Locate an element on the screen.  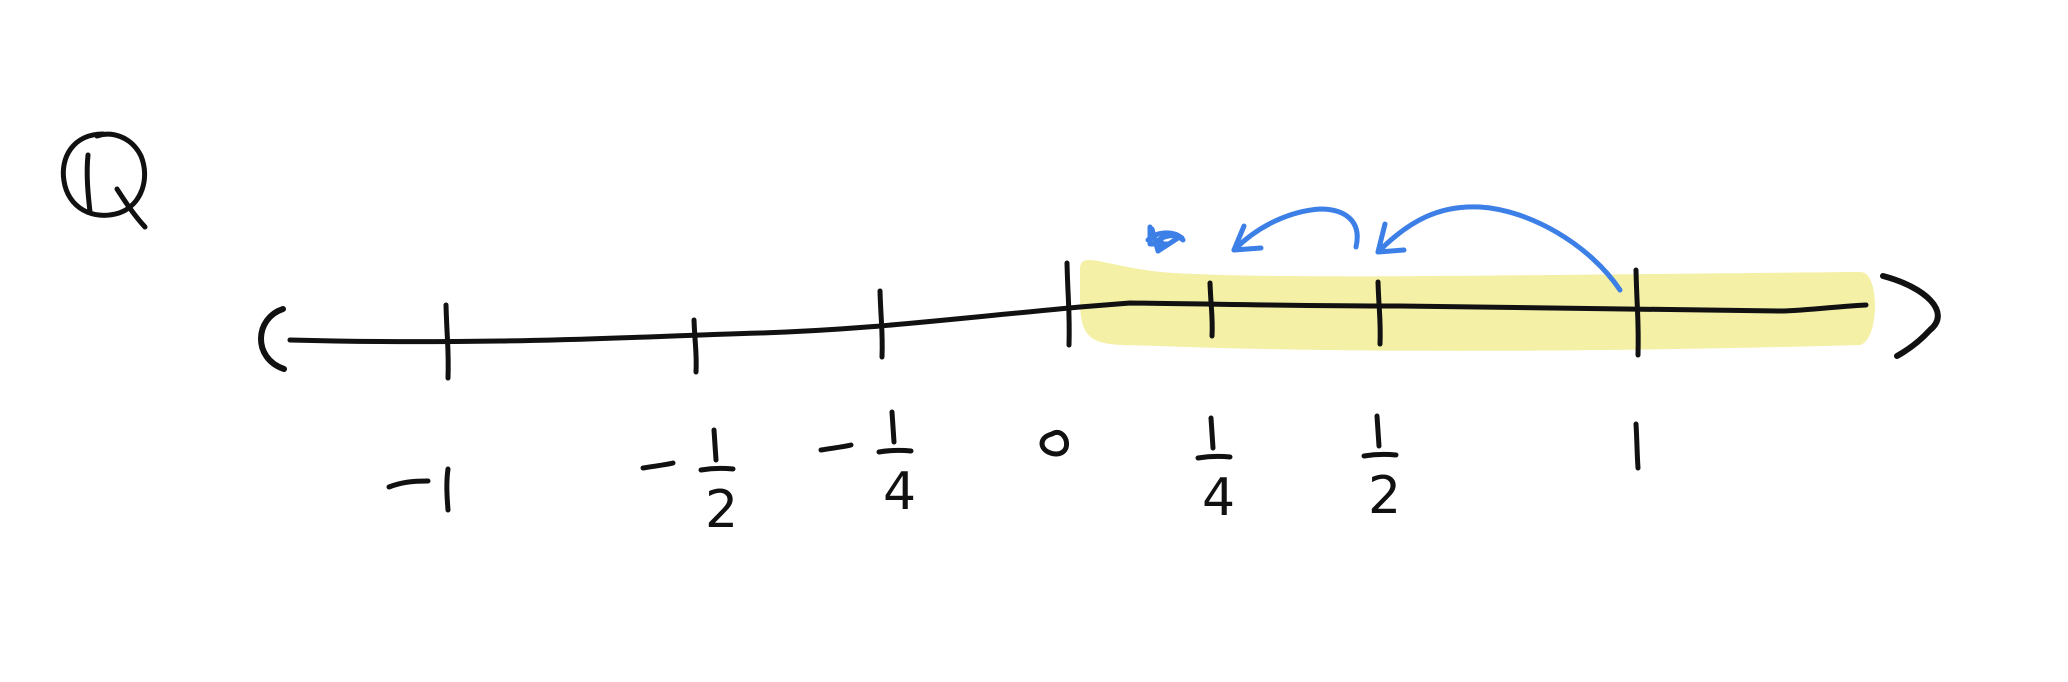
label-quarter: 4 is located at coordinates (1215, 471).